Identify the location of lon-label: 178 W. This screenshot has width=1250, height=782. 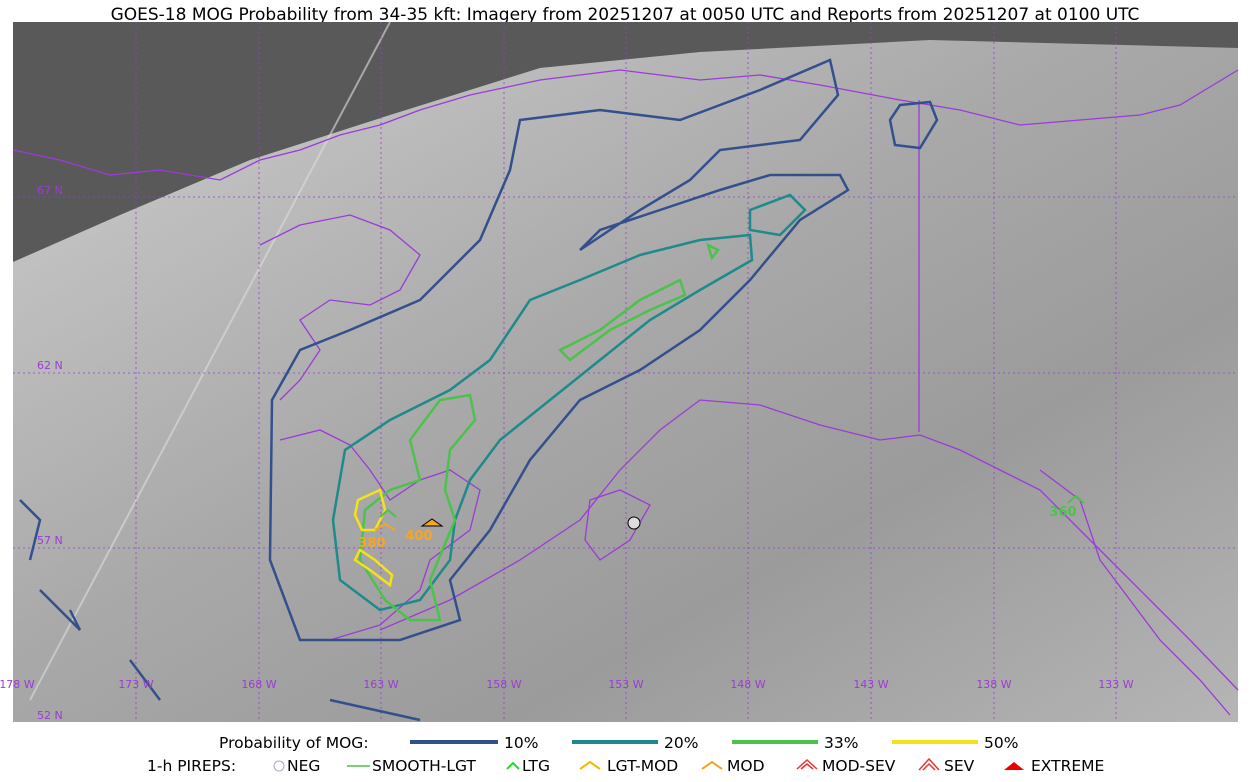
(17, 684).